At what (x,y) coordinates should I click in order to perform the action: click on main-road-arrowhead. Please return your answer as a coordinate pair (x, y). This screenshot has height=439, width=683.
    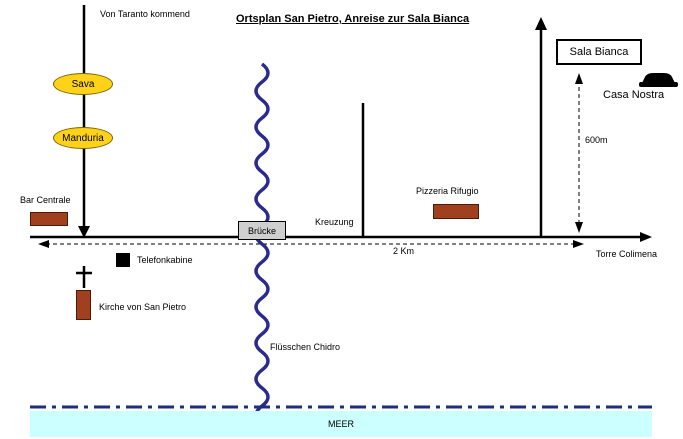
    Looking at the image, I should click on (646, 237).